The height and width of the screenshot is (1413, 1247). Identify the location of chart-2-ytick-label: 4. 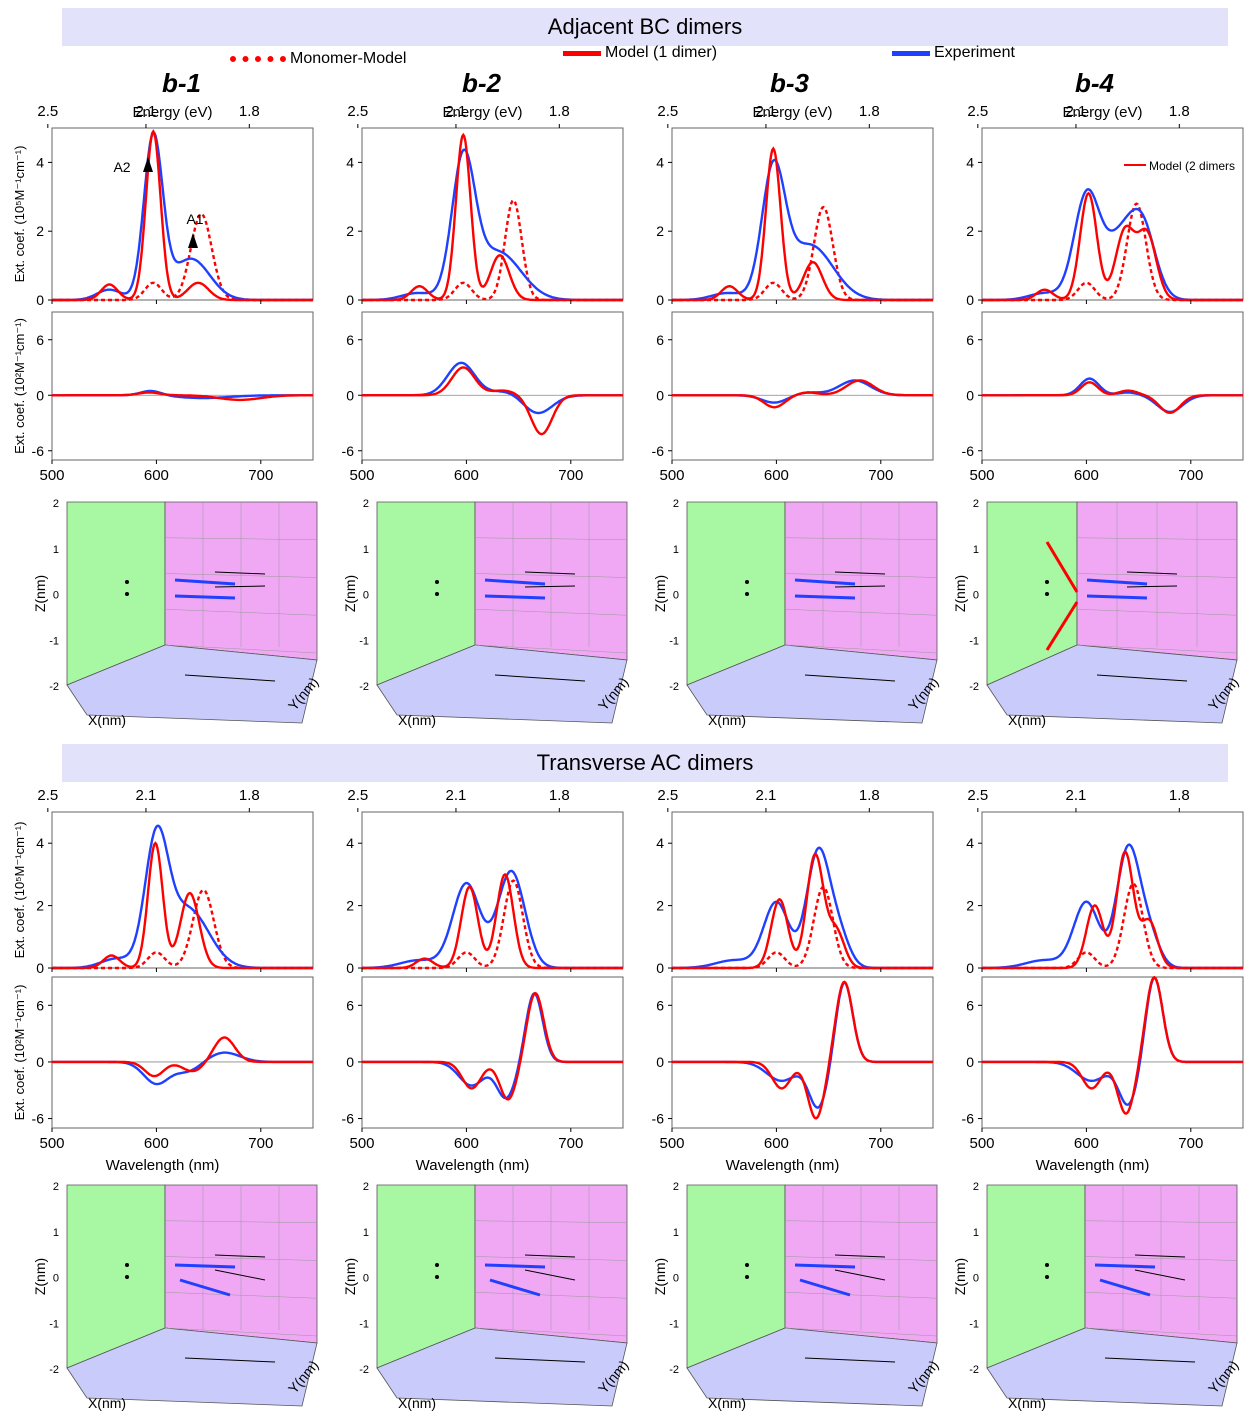
(350, 162).